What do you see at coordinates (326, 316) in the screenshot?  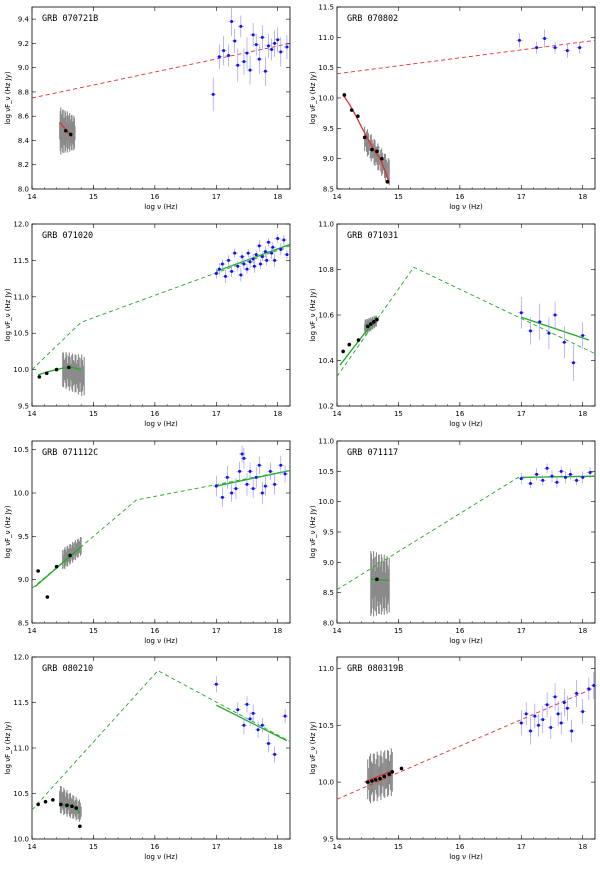 I see `y-tick-label: 10.6` at bounding box center [326, 316].